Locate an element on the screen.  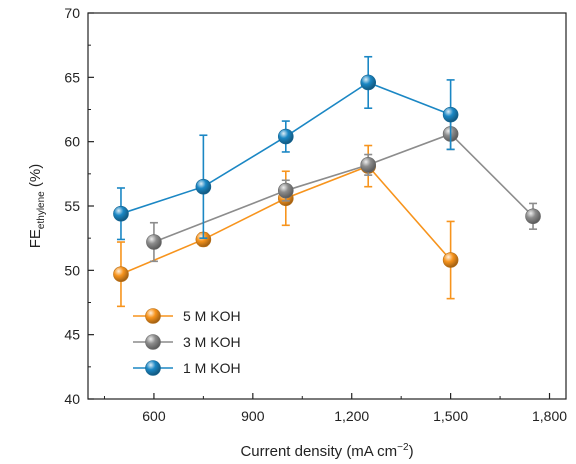
x-tick-label: 900 is located at coordinates (253, 416).